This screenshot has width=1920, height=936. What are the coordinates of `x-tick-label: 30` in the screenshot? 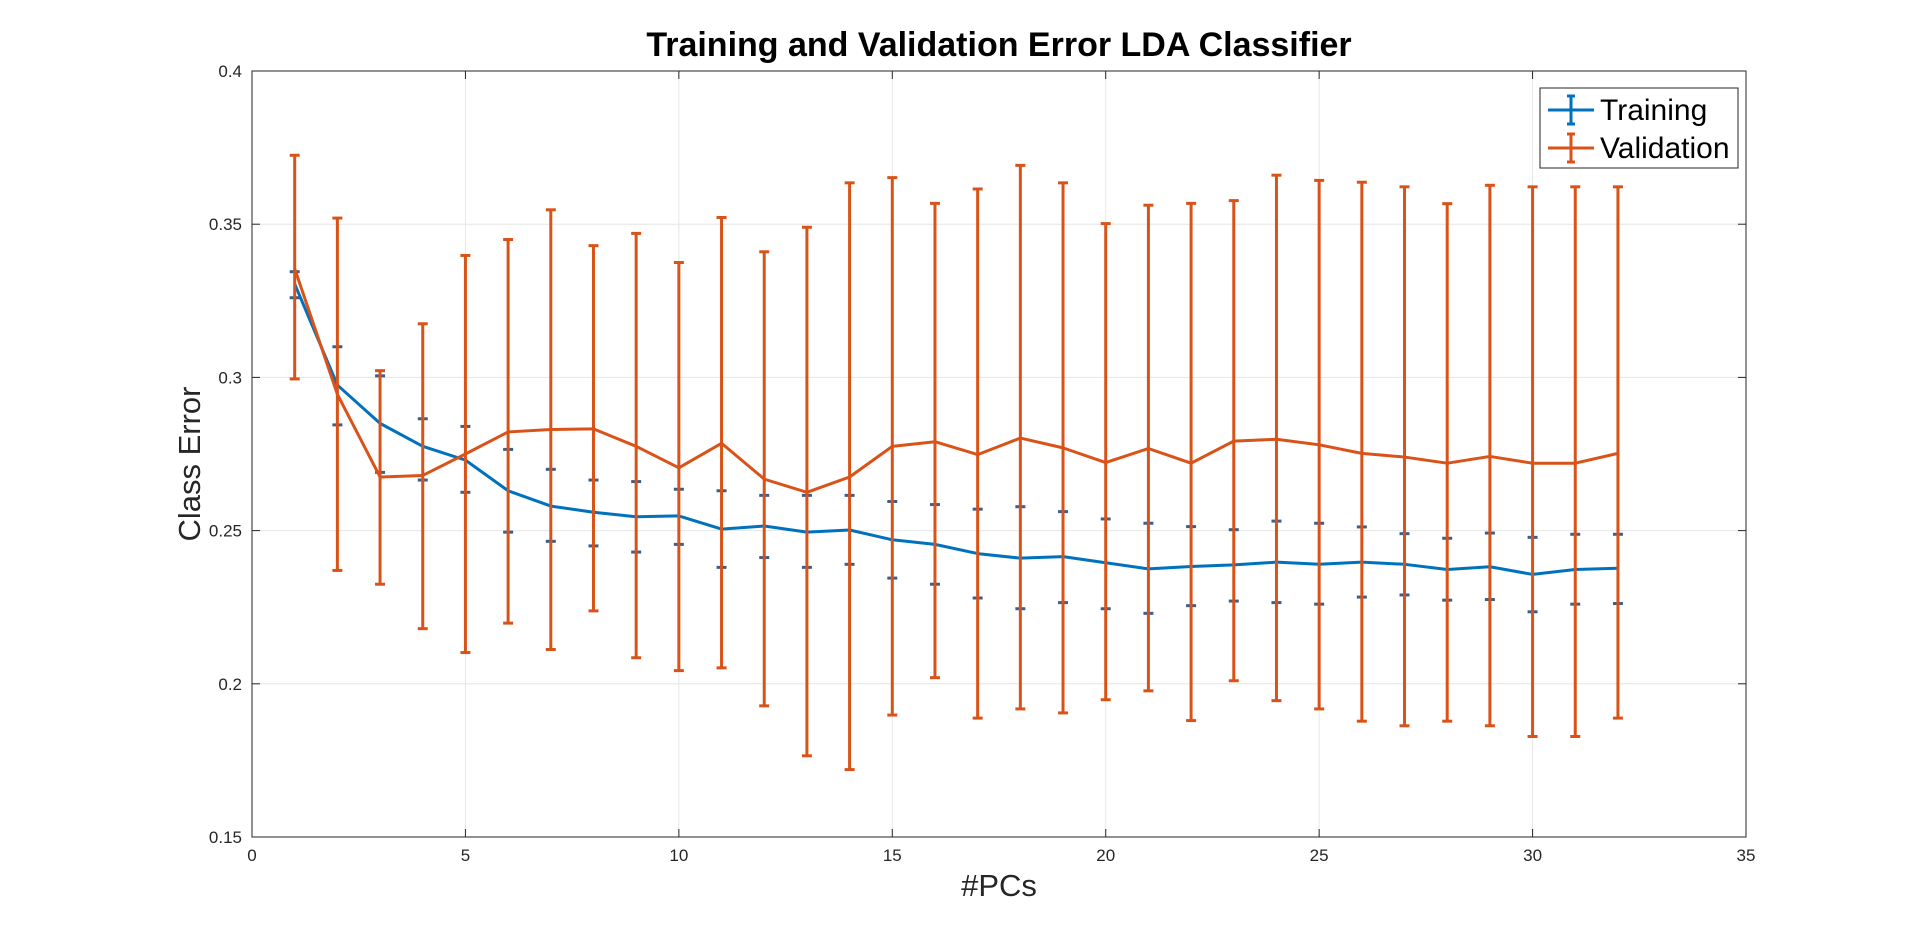 It's located at (1532, 855).